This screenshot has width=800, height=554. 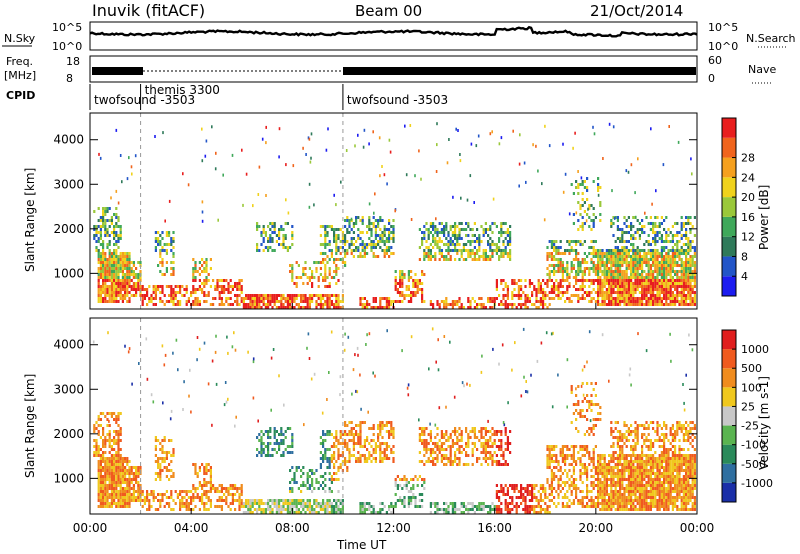 What do you see at coordinates (748, 237) in the screenshot?
I see `colorbar-tick-label: 12` at bounding box center [748, 237].